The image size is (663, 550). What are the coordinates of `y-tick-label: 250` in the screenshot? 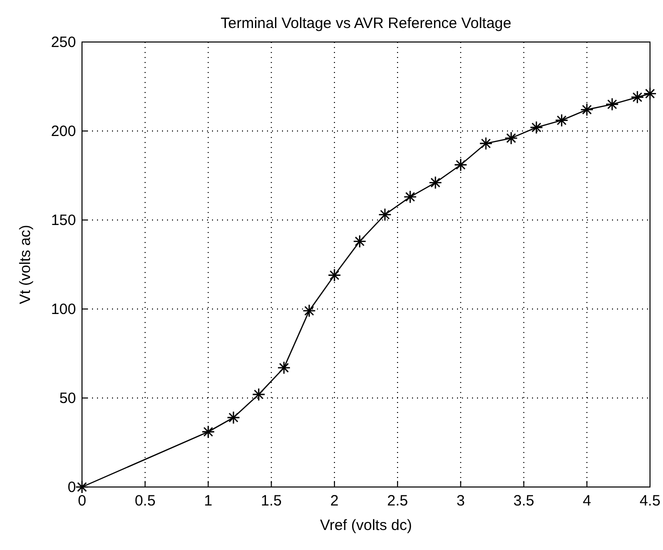 It's located at (63, 42).